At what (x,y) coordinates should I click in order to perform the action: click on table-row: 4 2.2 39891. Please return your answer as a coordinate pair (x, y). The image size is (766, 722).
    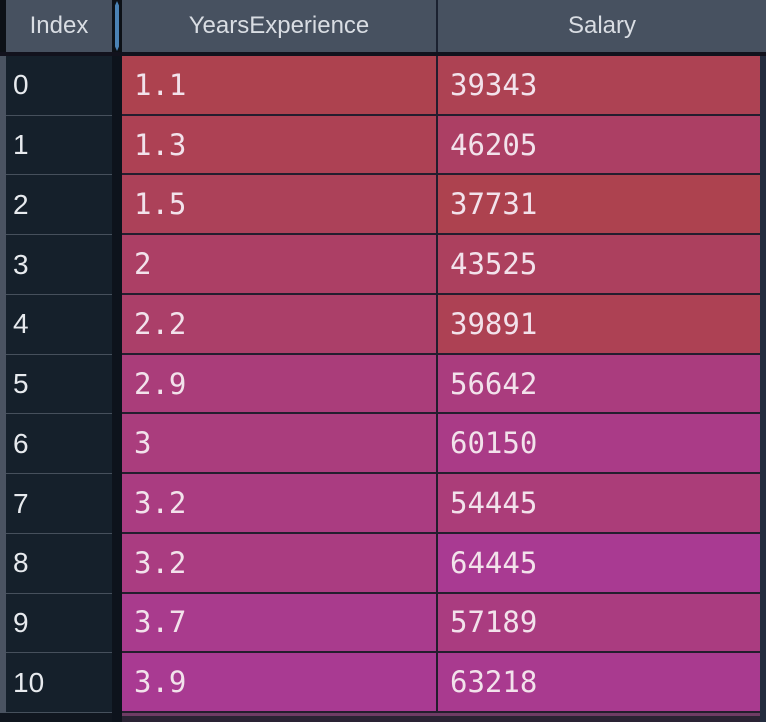
    Looking at the image, I should click on (383, 324).